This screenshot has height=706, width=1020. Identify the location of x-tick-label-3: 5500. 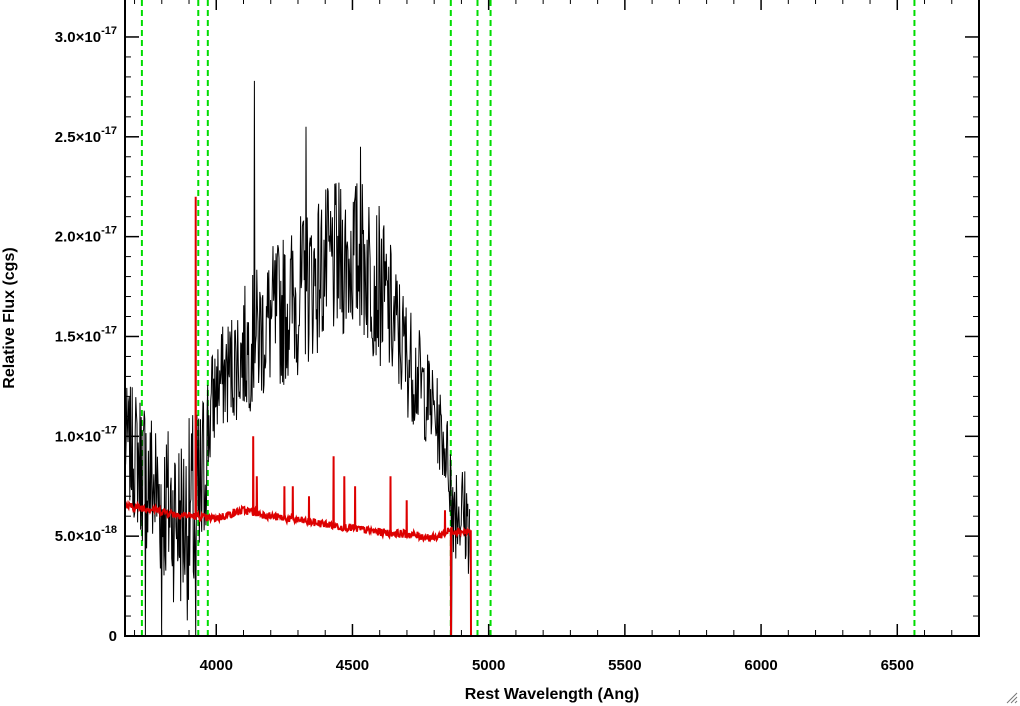
(624, 665).